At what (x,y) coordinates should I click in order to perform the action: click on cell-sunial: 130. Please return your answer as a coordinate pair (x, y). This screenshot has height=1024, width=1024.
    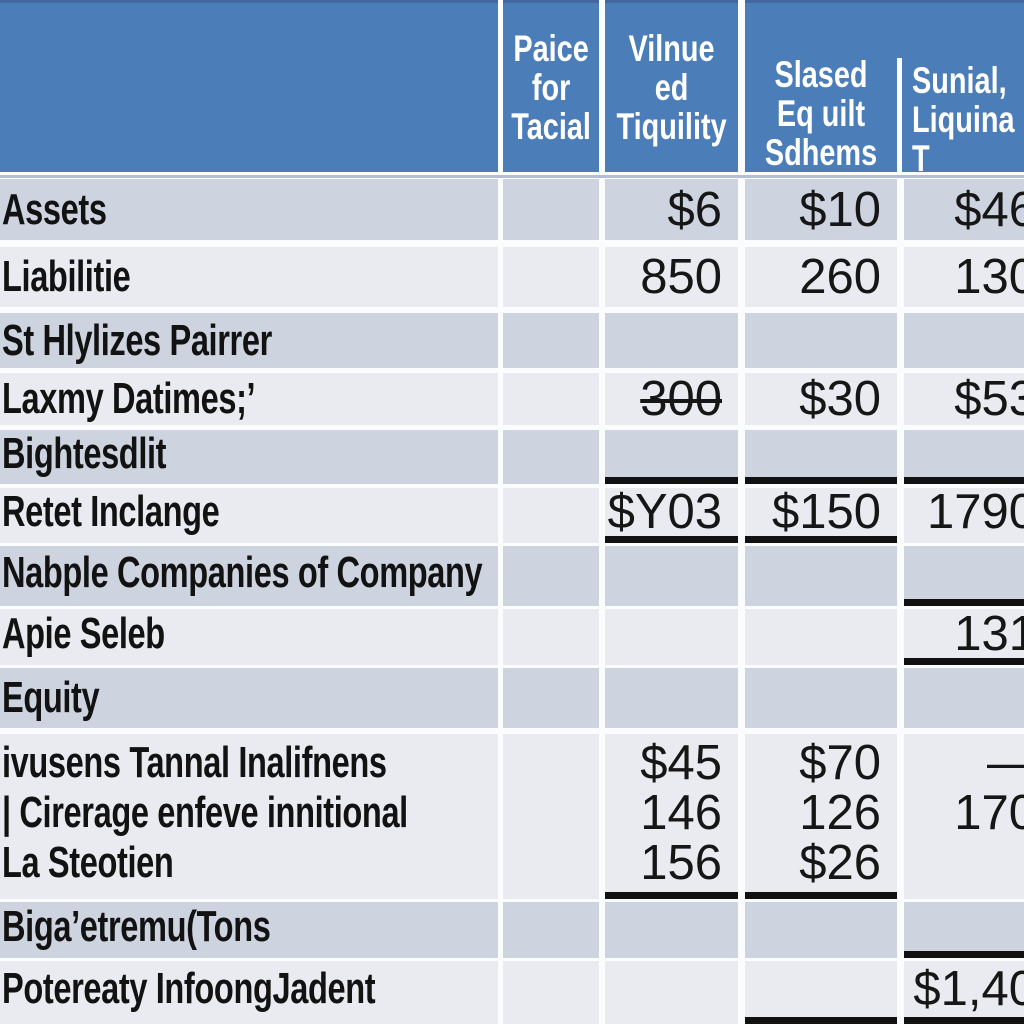
    Looking at the image, I should click on (964, 277).